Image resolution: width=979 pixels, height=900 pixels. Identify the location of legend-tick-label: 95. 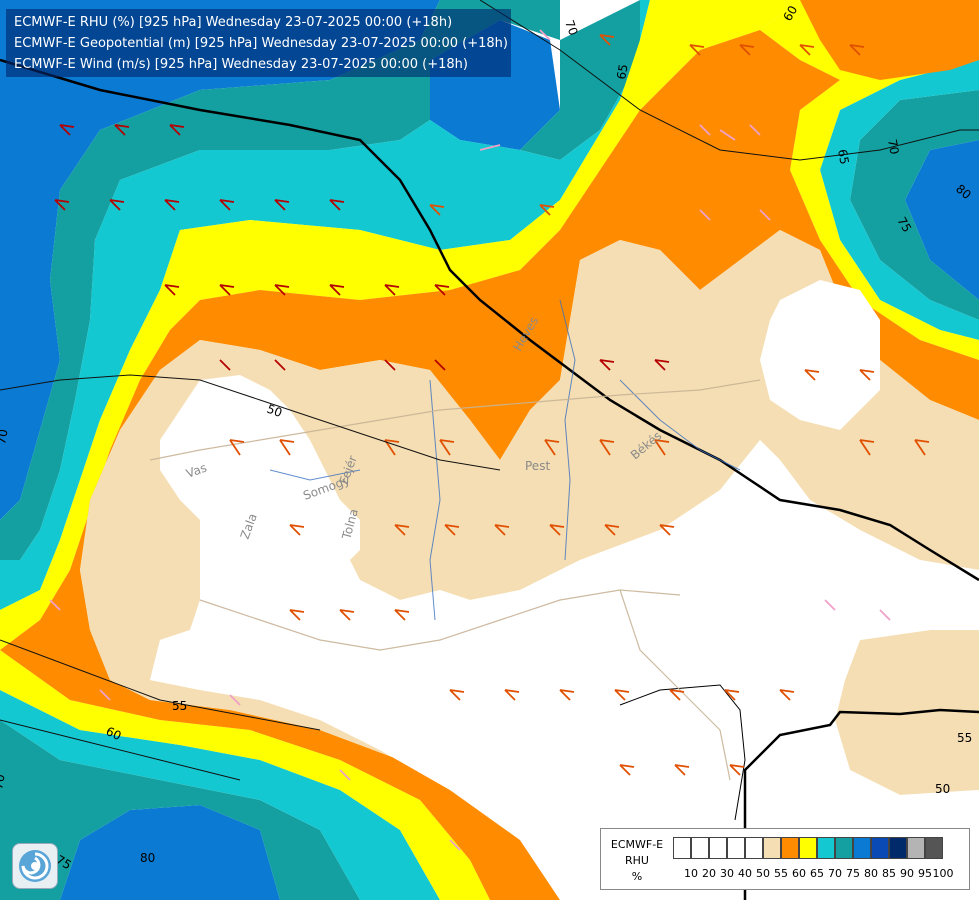
(925, 873).